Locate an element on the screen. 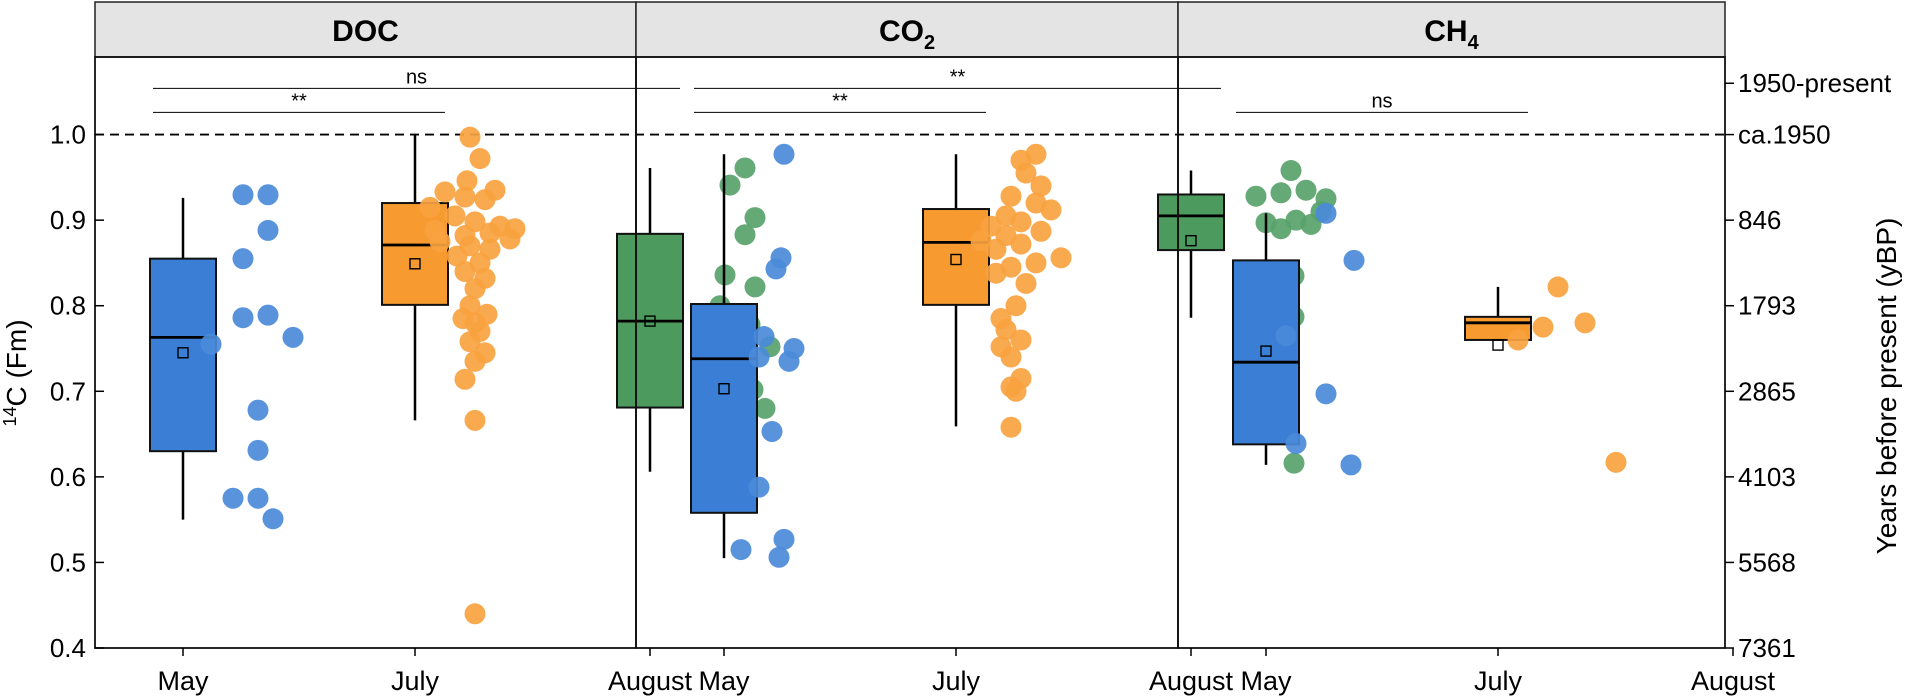 This screenshot has width=1920, height=698. y2-tick-label: 2865 is located at coordinates (1767, 391).